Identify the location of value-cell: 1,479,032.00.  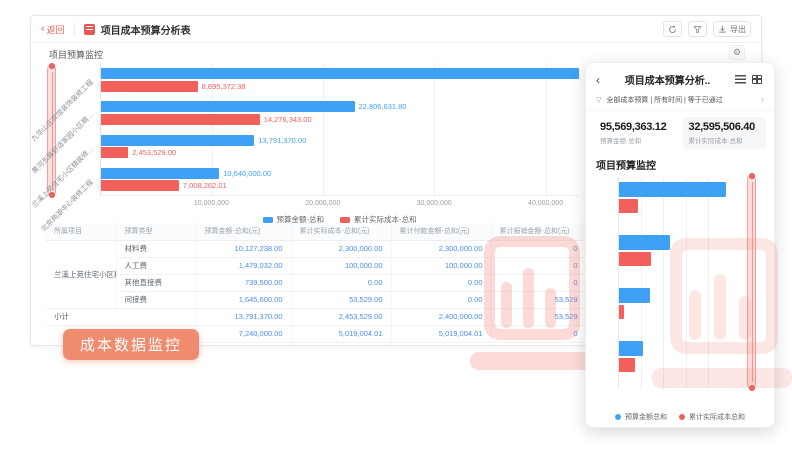
(244, 266).